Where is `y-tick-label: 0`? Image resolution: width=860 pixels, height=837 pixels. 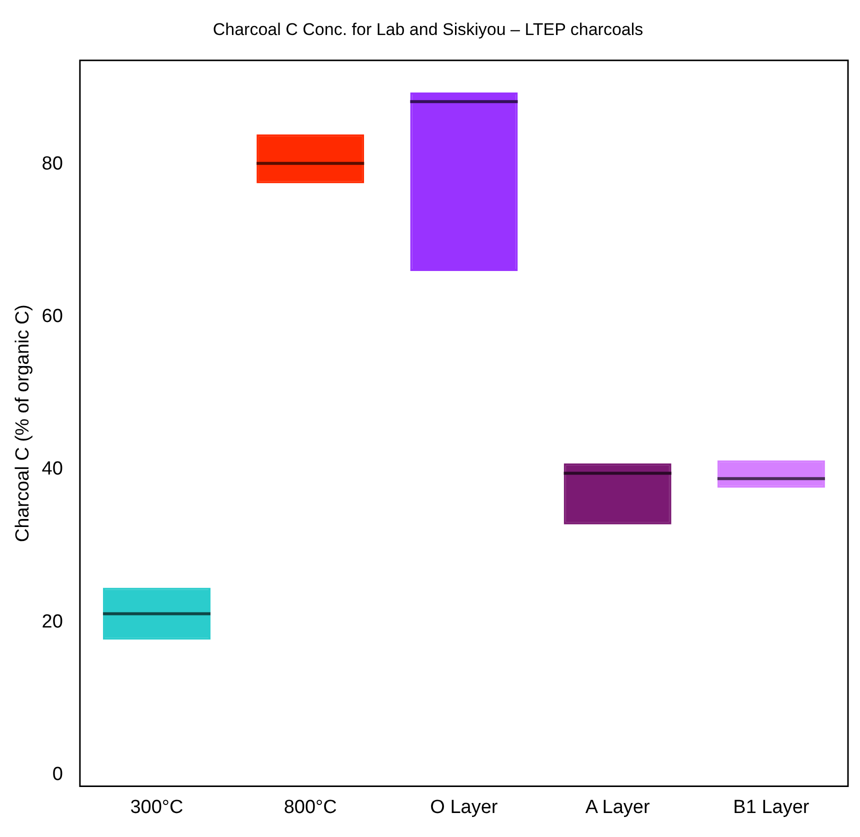 y-tick-label: 0 is located at coordinates (57, 774).